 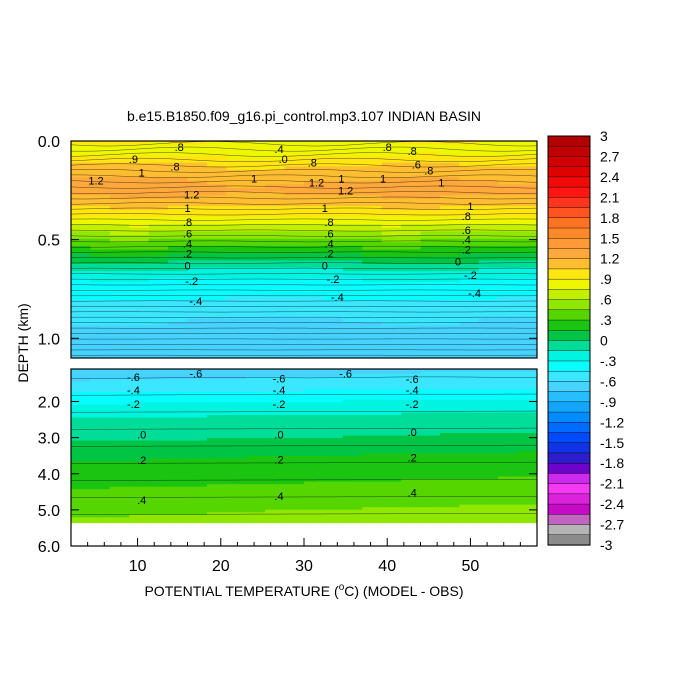 I want to click on x-axis-ticks: 10 20 30 40 50, so click(x=304, y=556).